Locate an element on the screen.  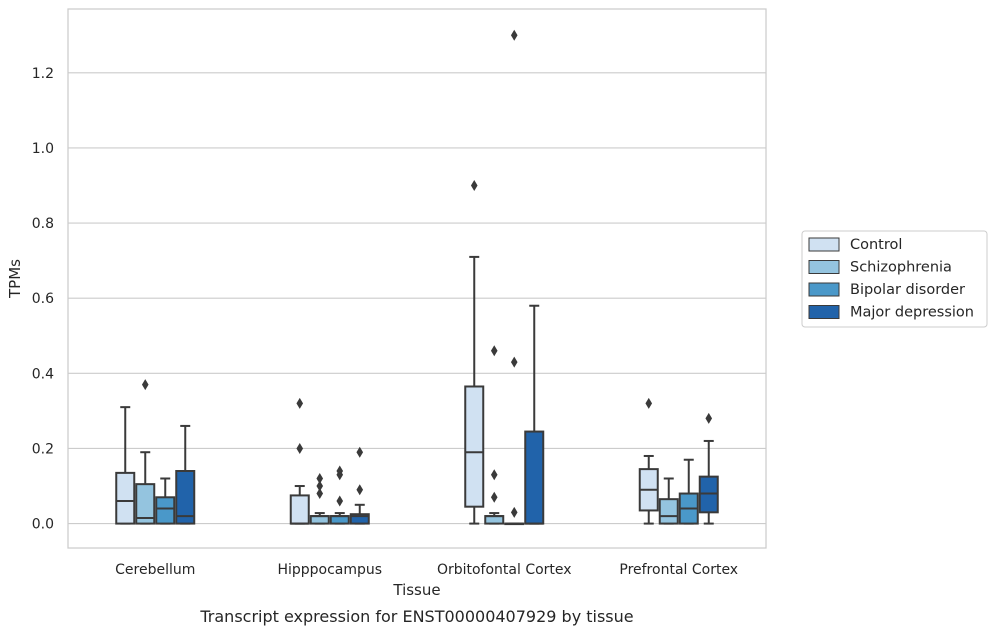
x-tick-label: Hipppocampus is located at coordinates (329, 570).